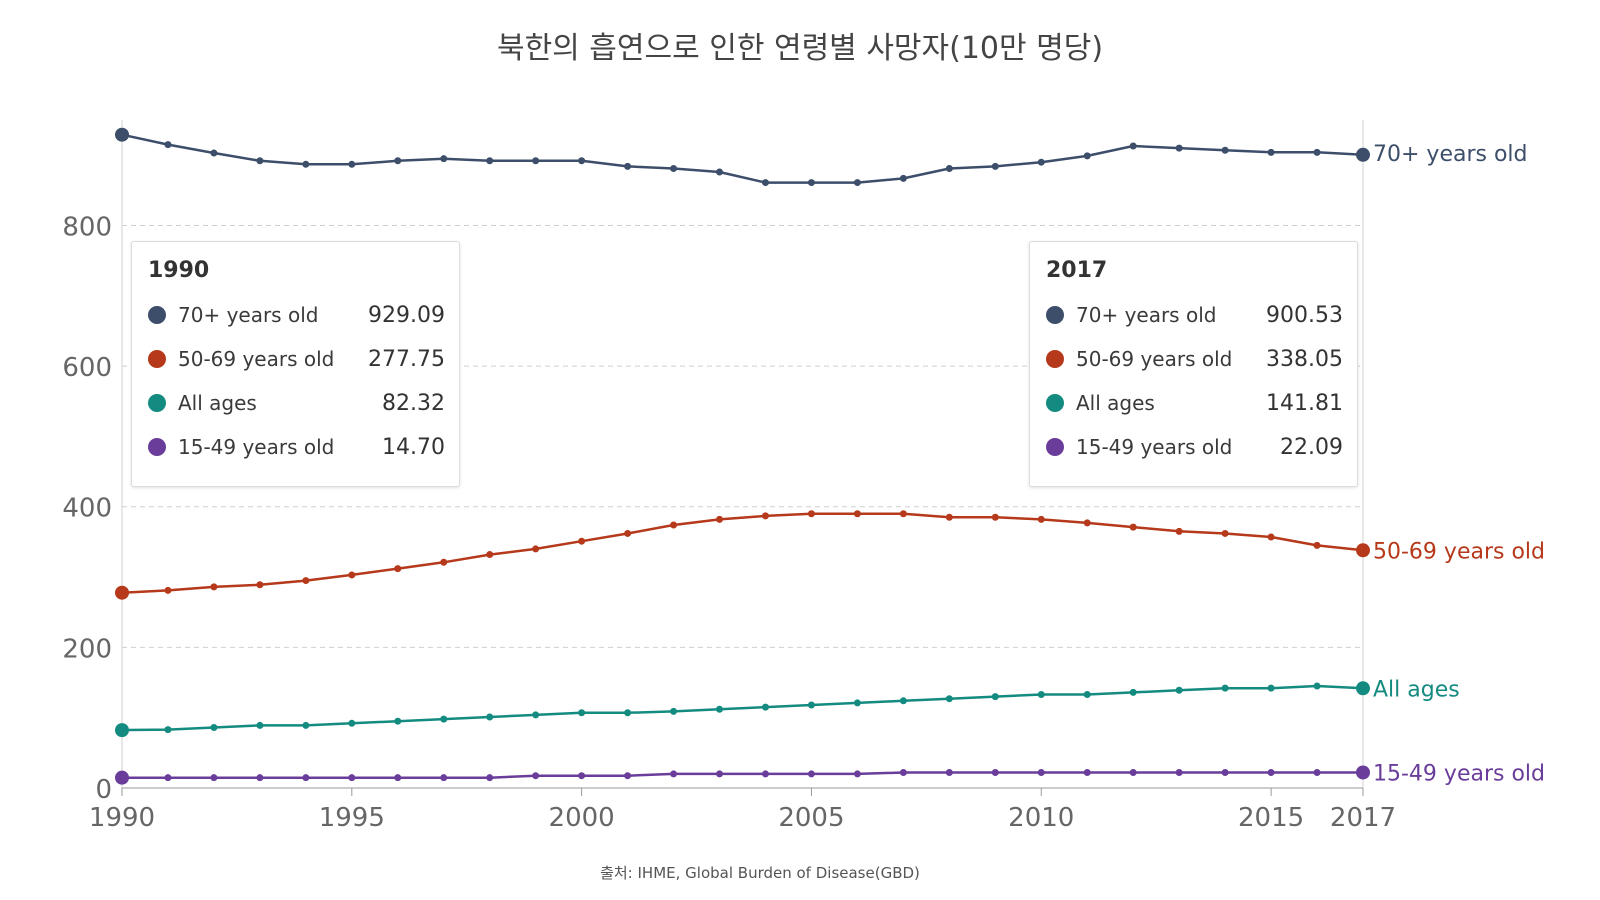  I want to click on series-end-label: 15-49 years old, so click(1459, 773).